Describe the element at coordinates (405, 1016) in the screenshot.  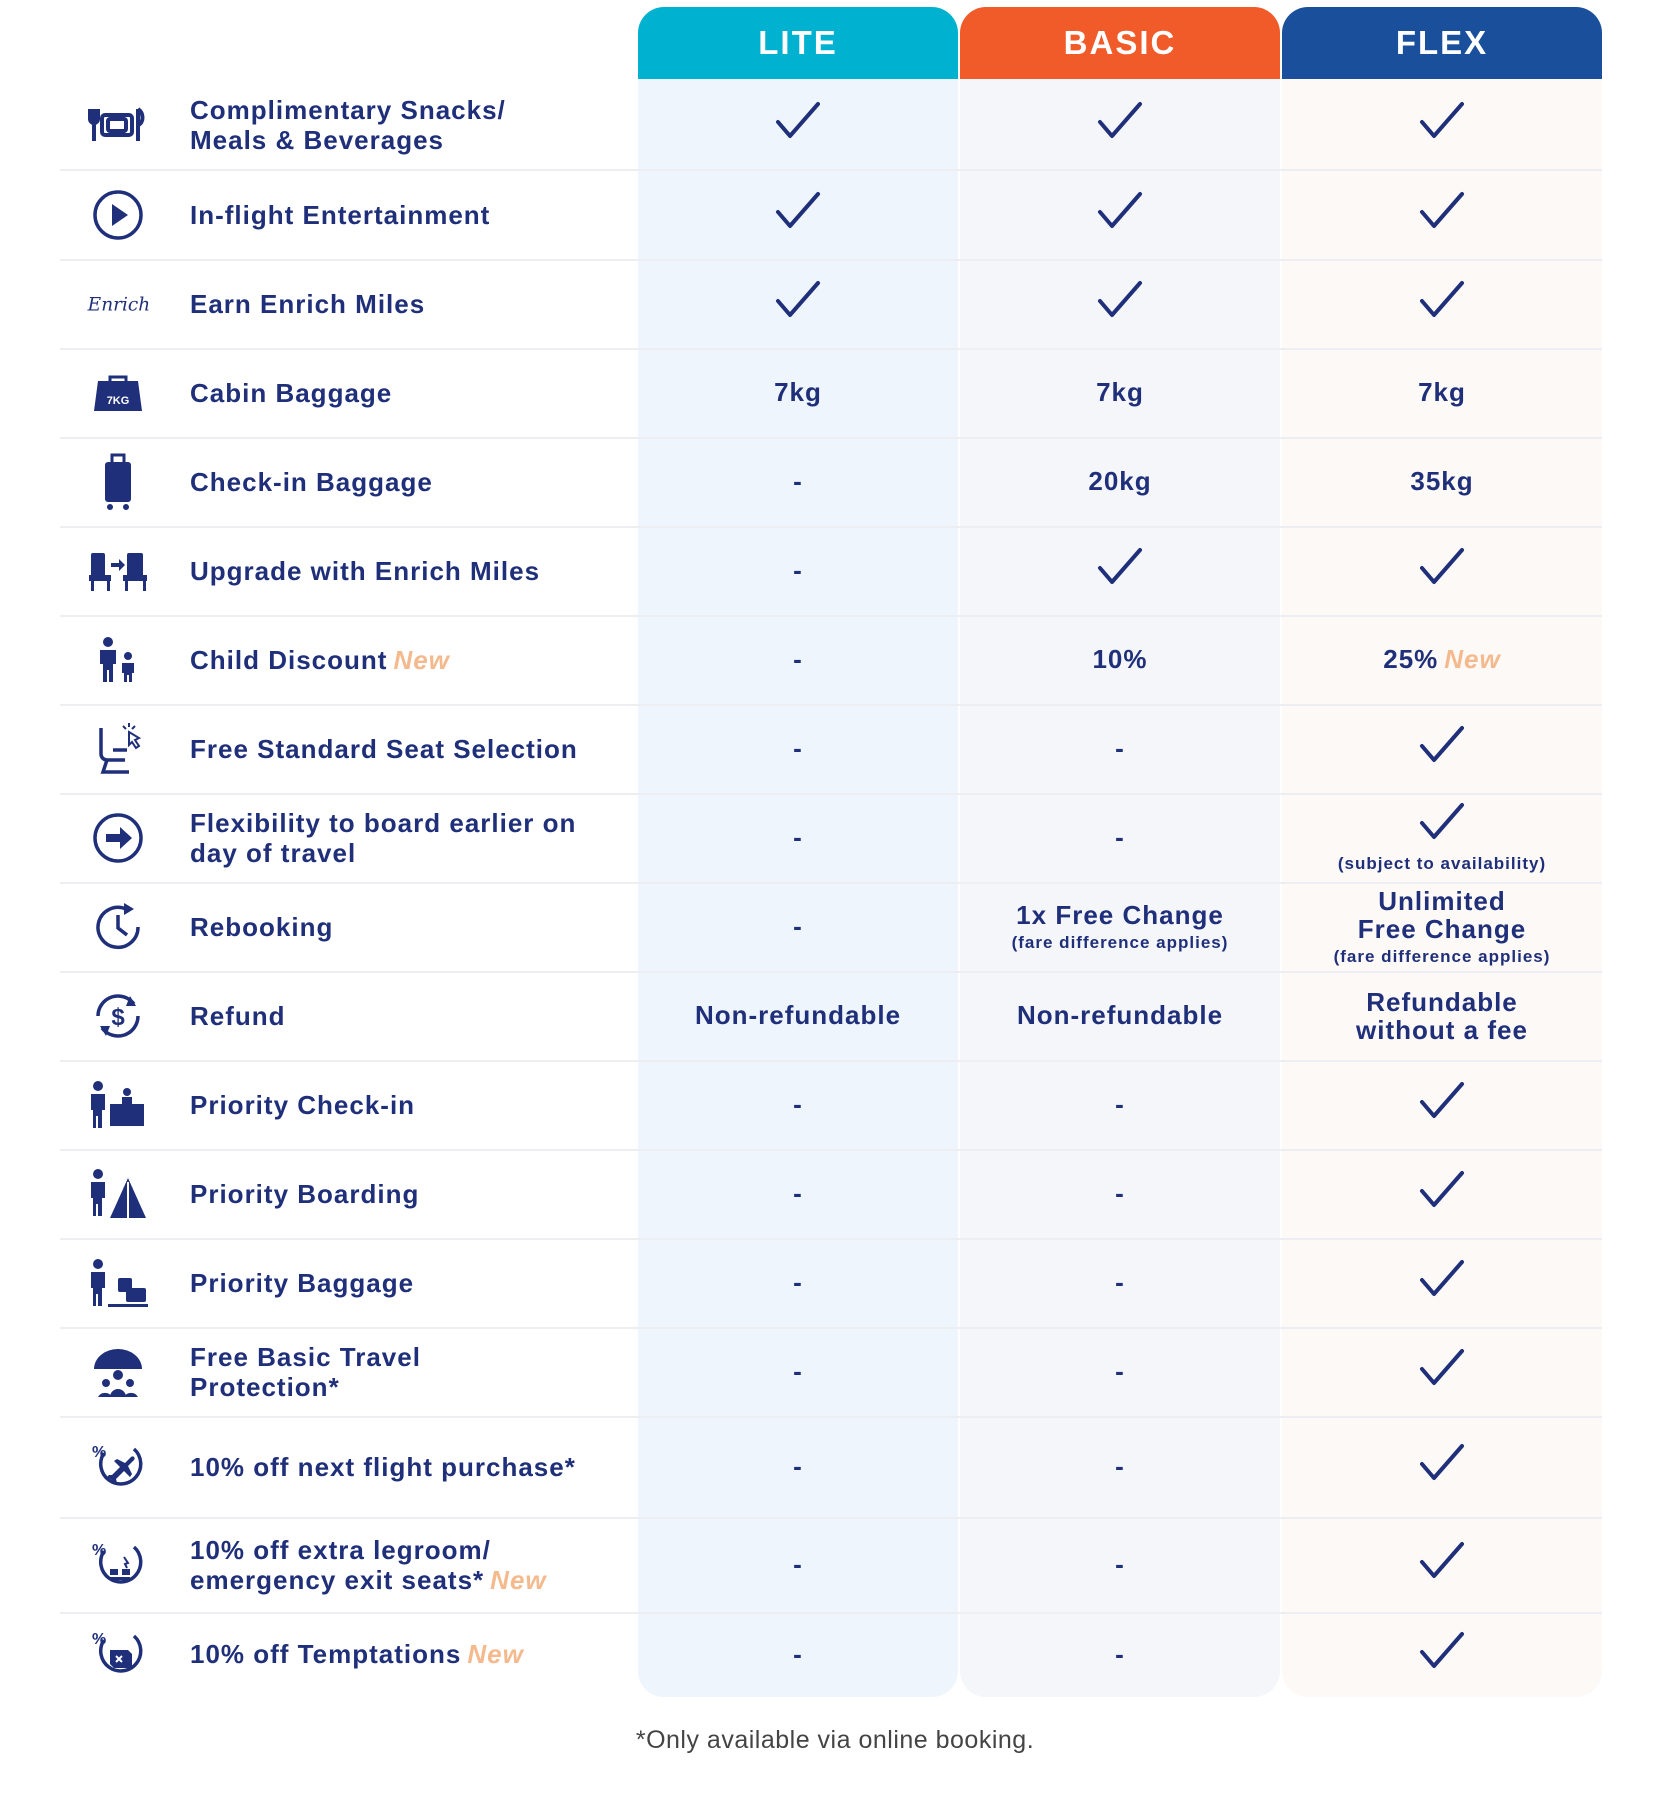
I see `feature-label: Refund` at that location.